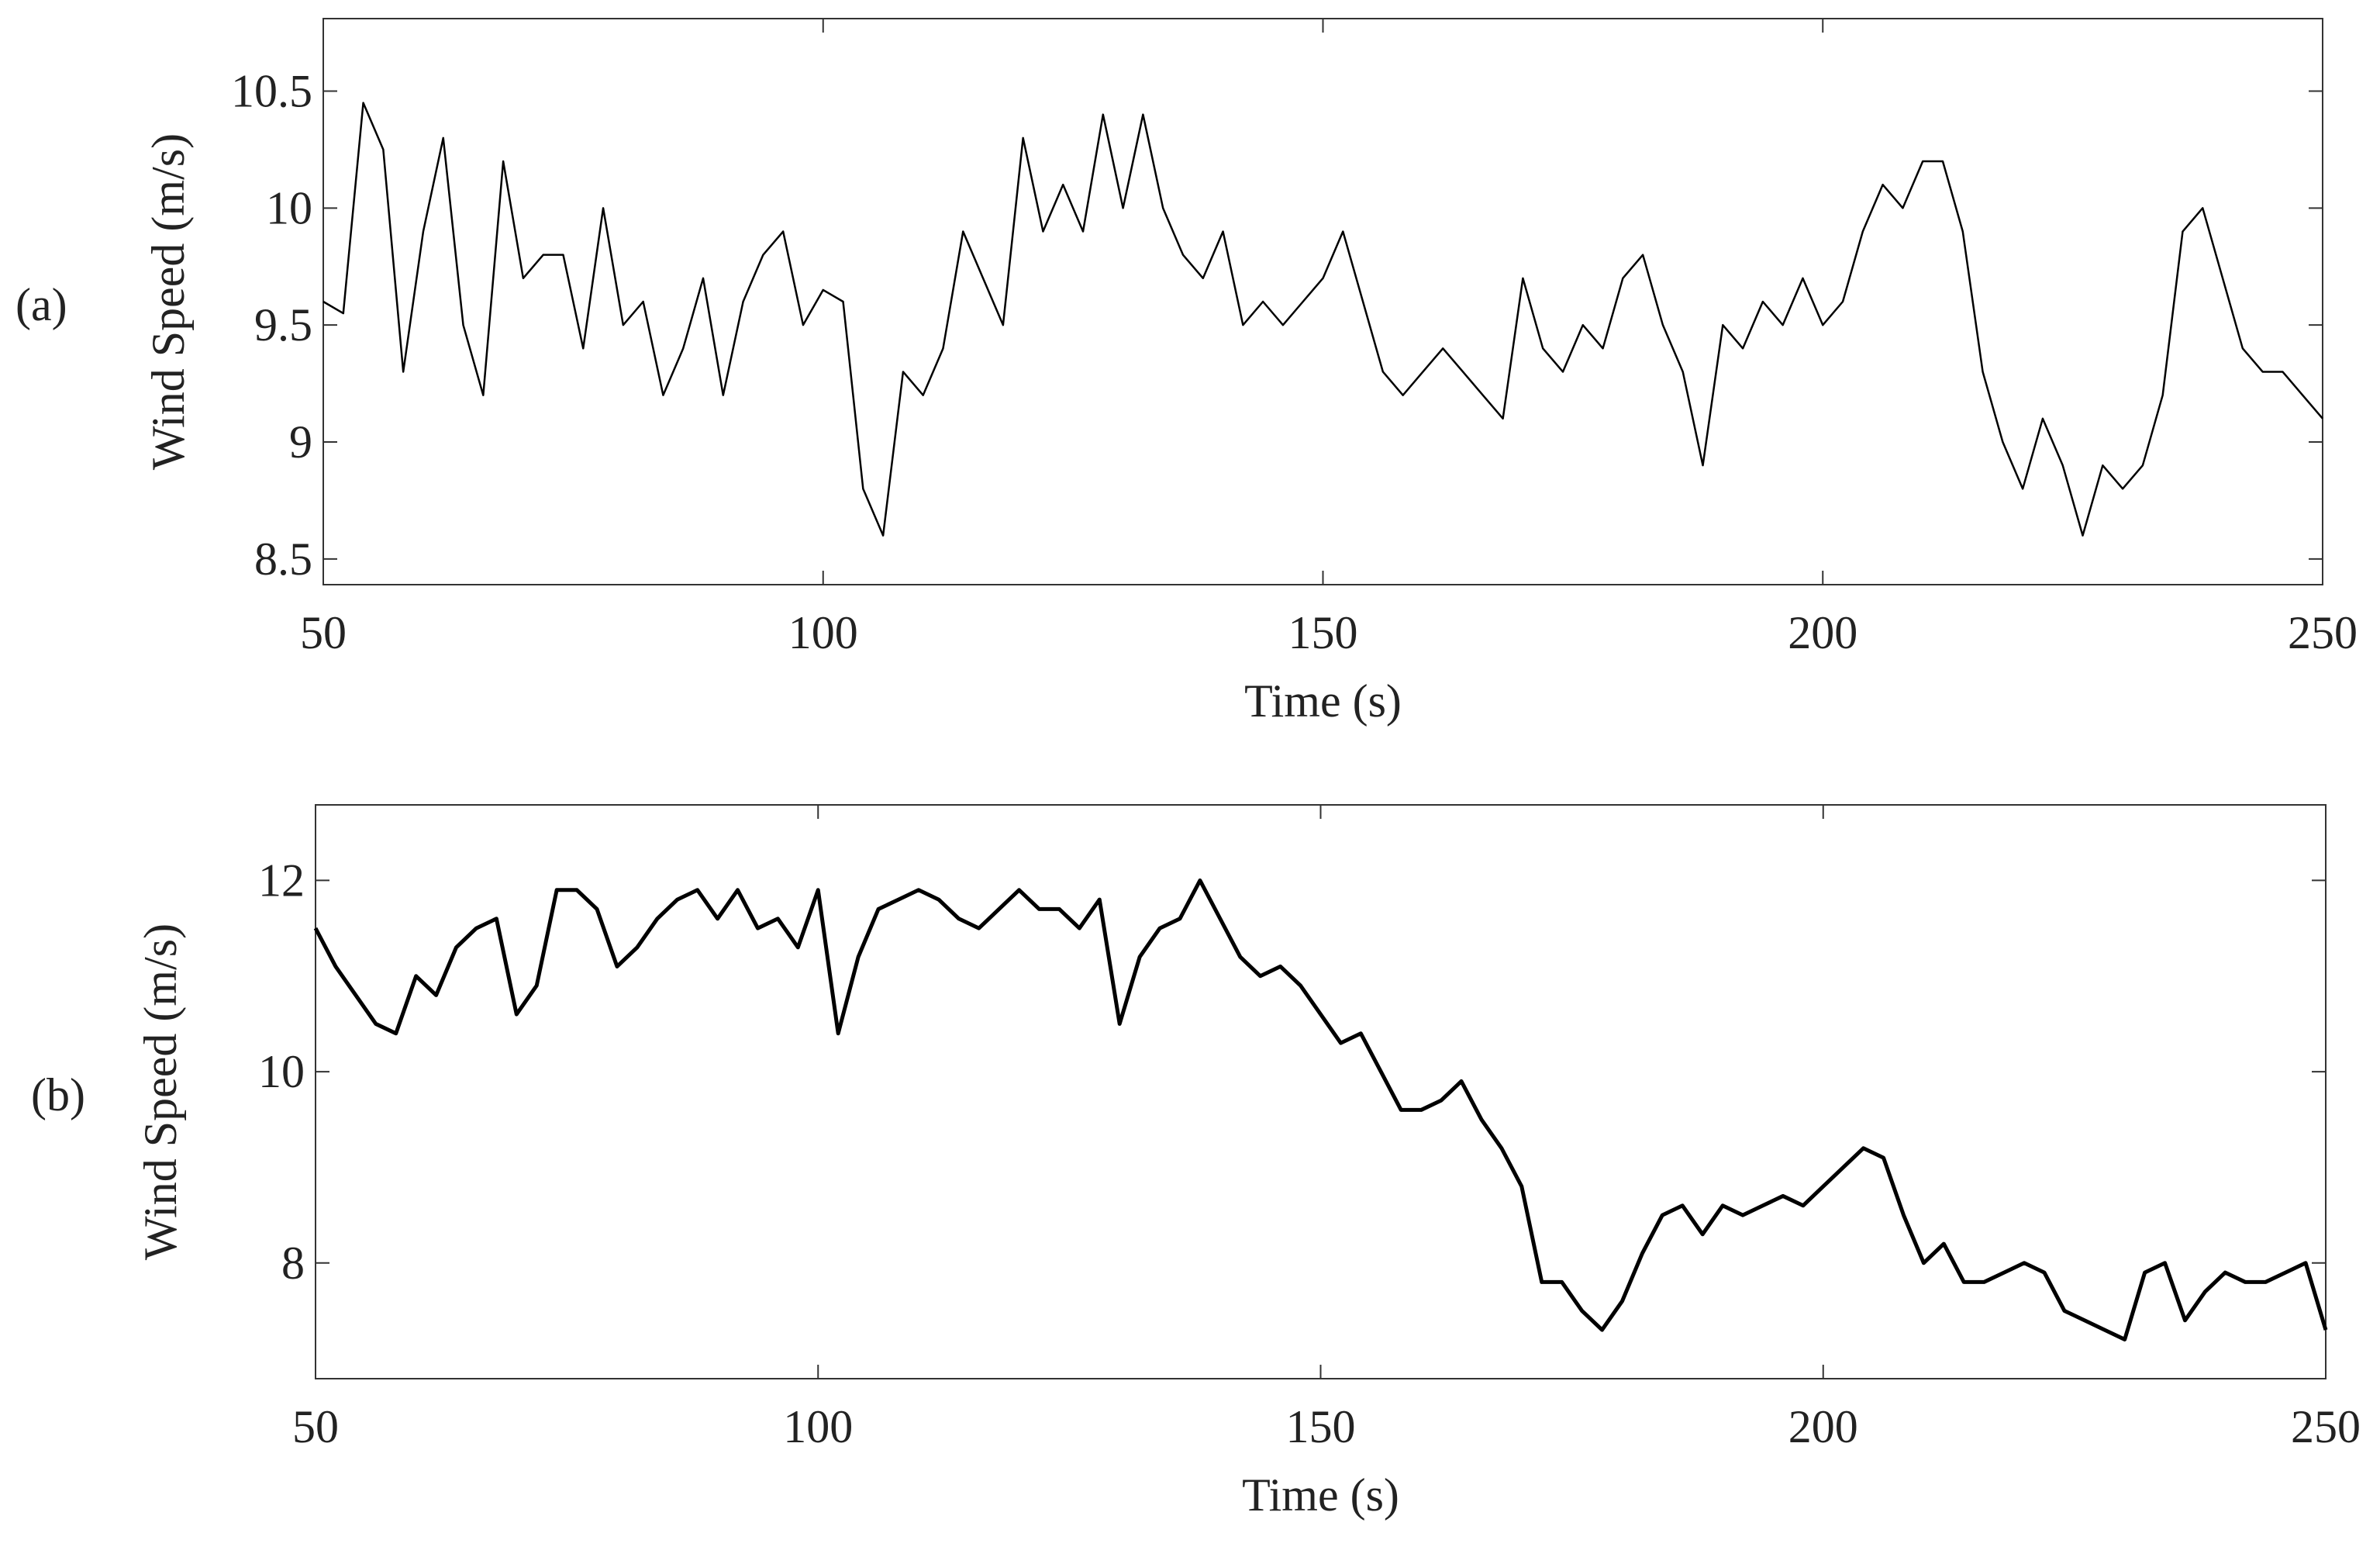 Image resolution: width=2380 pixels, height=1564 pixels. I want to click on panel-label: (a), so click(41, 305).